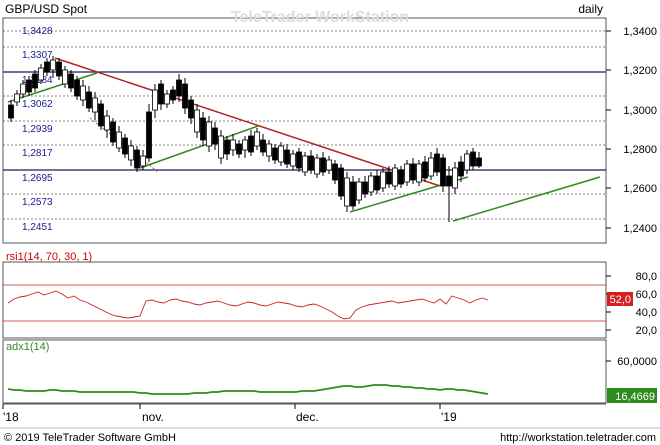  Describe the element at coordinates (37, 202) in the screenshot. I see `fib-label-8: 1,2573` at that location.